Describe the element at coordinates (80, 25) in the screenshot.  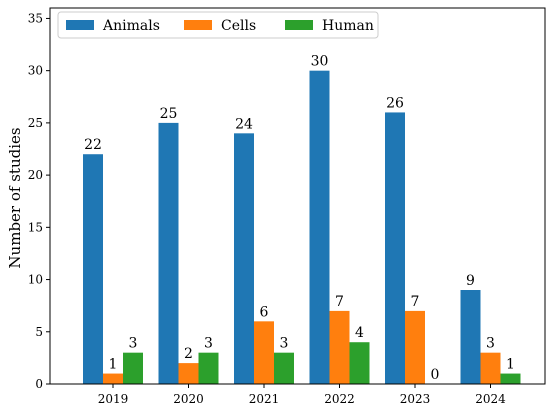
I see `legend-swatch-animals` at that location.